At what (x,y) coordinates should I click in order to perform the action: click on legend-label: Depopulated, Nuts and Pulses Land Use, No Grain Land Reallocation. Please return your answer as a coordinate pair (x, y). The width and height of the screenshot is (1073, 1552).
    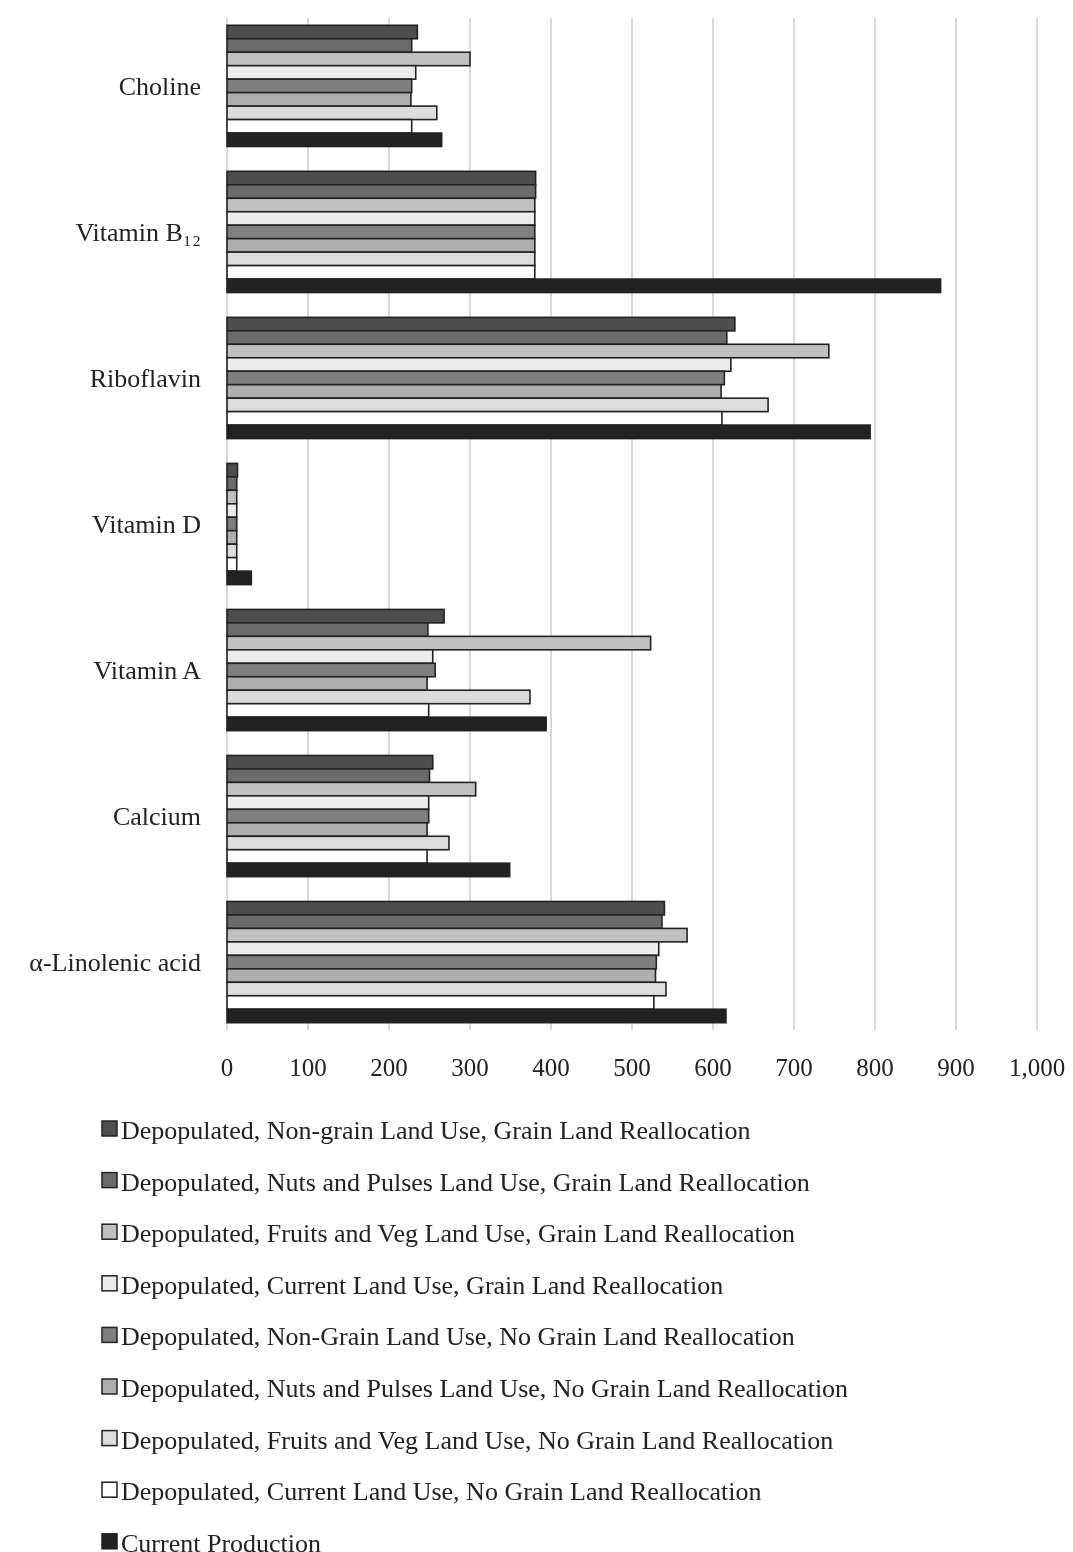
    Looking at the image, I should click on (485, 1388).